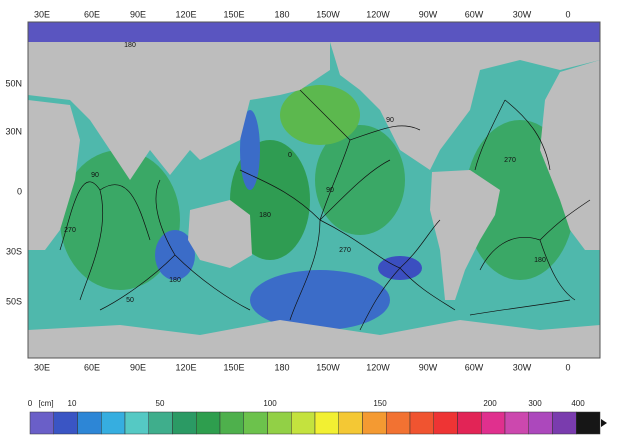 This screenshot has height=444, width=626. Describe the element at coordinates (490, 403) in the screenshot. I see `colorbar-label: 200` at that location.